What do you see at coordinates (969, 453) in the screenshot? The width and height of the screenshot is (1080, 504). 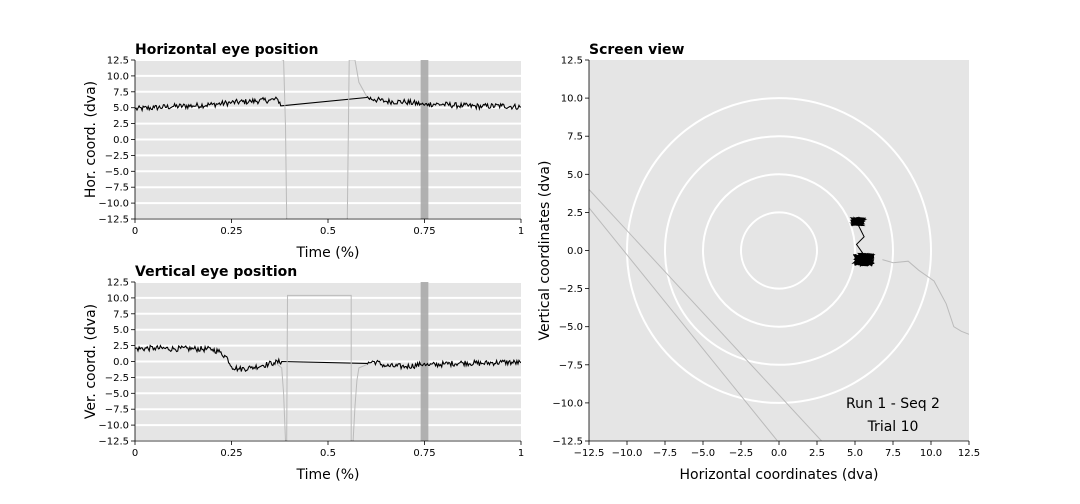 I see `x-tick-label: 12.5` at bounding box center [969, 453].